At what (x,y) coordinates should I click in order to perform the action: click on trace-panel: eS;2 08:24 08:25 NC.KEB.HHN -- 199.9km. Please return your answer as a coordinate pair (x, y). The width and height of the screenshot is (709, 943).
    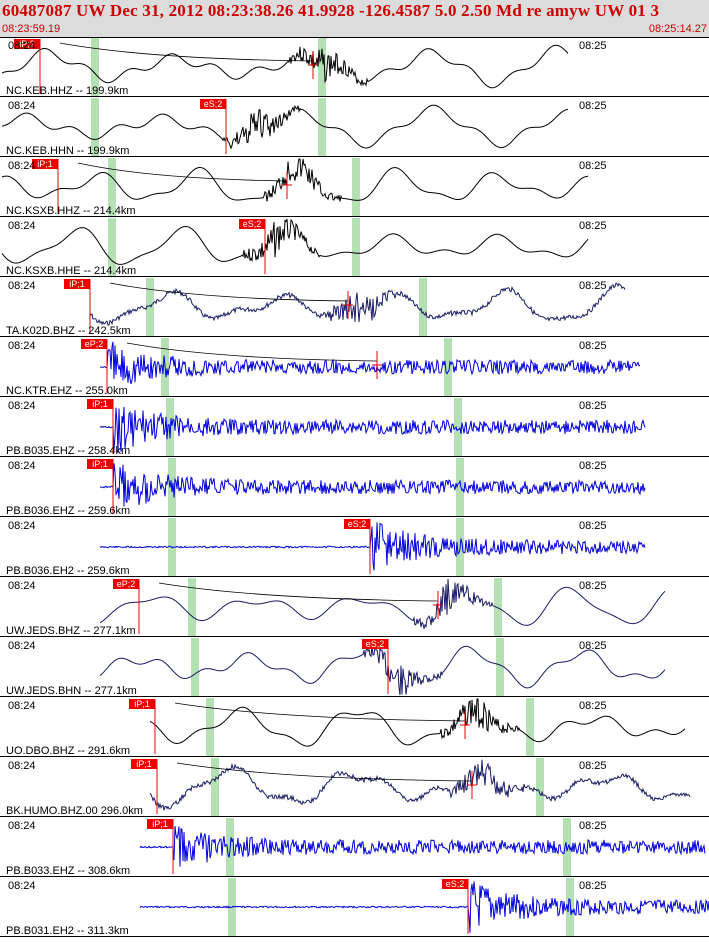
    Looking at the image, I should click on (354, 127).